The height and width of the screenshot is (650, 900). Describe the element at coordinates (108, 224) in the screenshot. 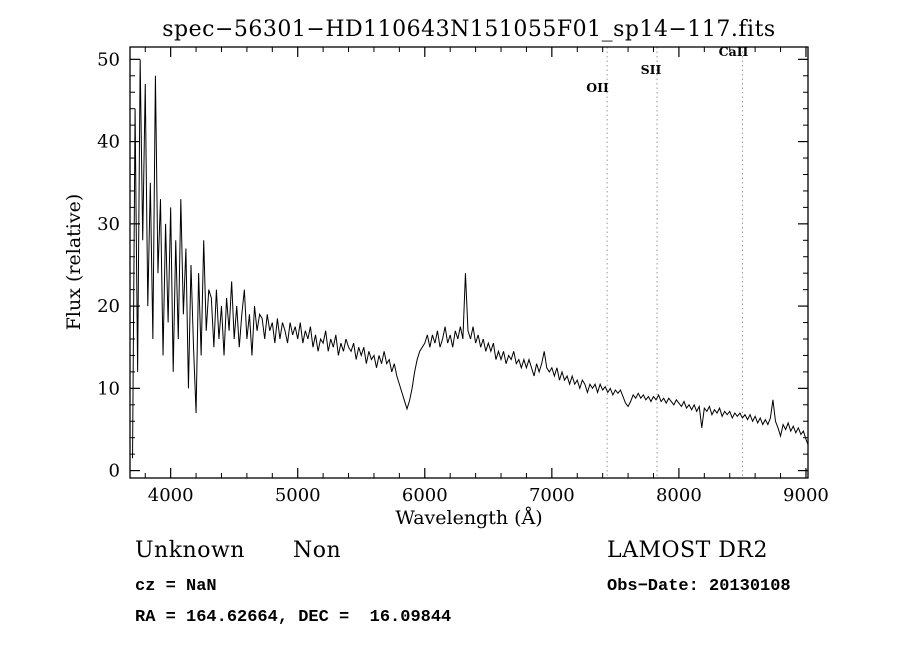

I see `y-tick-label: 30` at that location.